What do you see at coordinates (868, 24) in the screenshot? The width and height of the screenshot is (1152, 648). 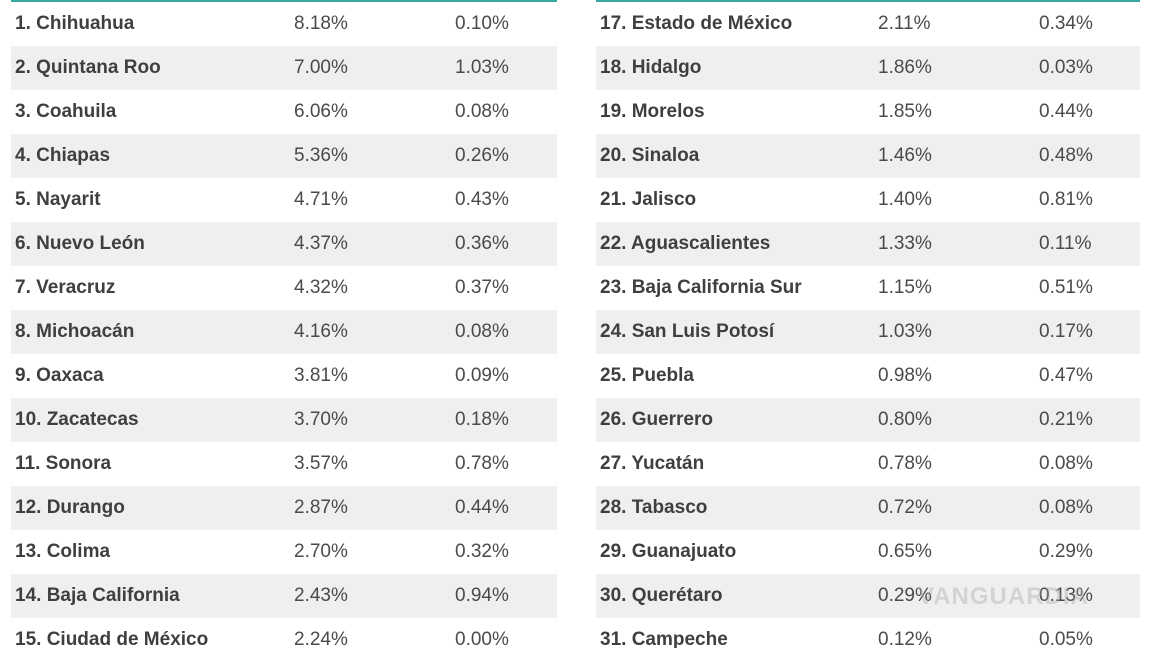 I see `table-row: 17. Estado de México 2.11% 0.34%` at bounding box center [868, 24].